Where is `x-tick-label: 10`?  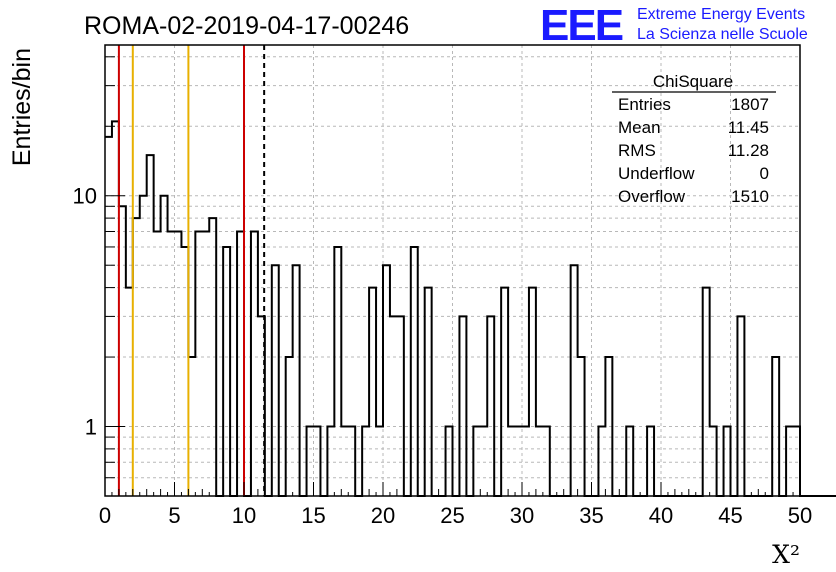 x-tick-label: 10 is located at coordinates (244, 515).